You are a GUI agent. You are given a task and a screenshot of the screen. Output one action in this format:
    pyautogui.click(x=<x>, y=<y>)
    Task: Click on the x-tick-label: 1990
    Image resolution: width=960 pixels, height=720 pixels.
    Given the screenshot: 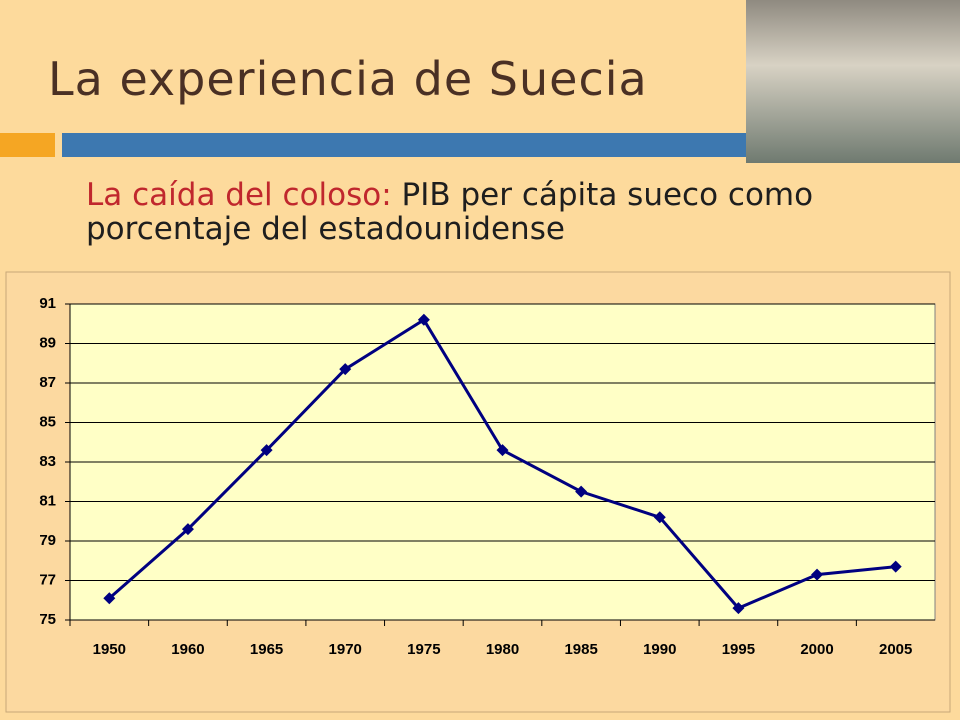 What is the action you would take?
    pyautogui.click(x=659, y=649)
    